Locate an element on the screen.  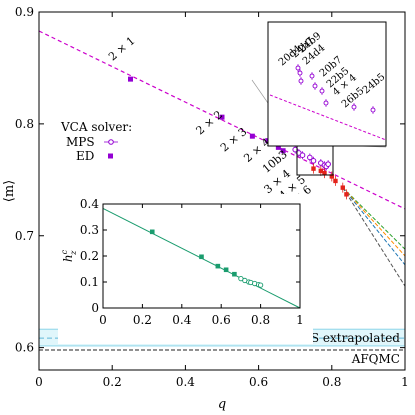
y-tick-label: 0.7 is located at coordinates (24, 236).